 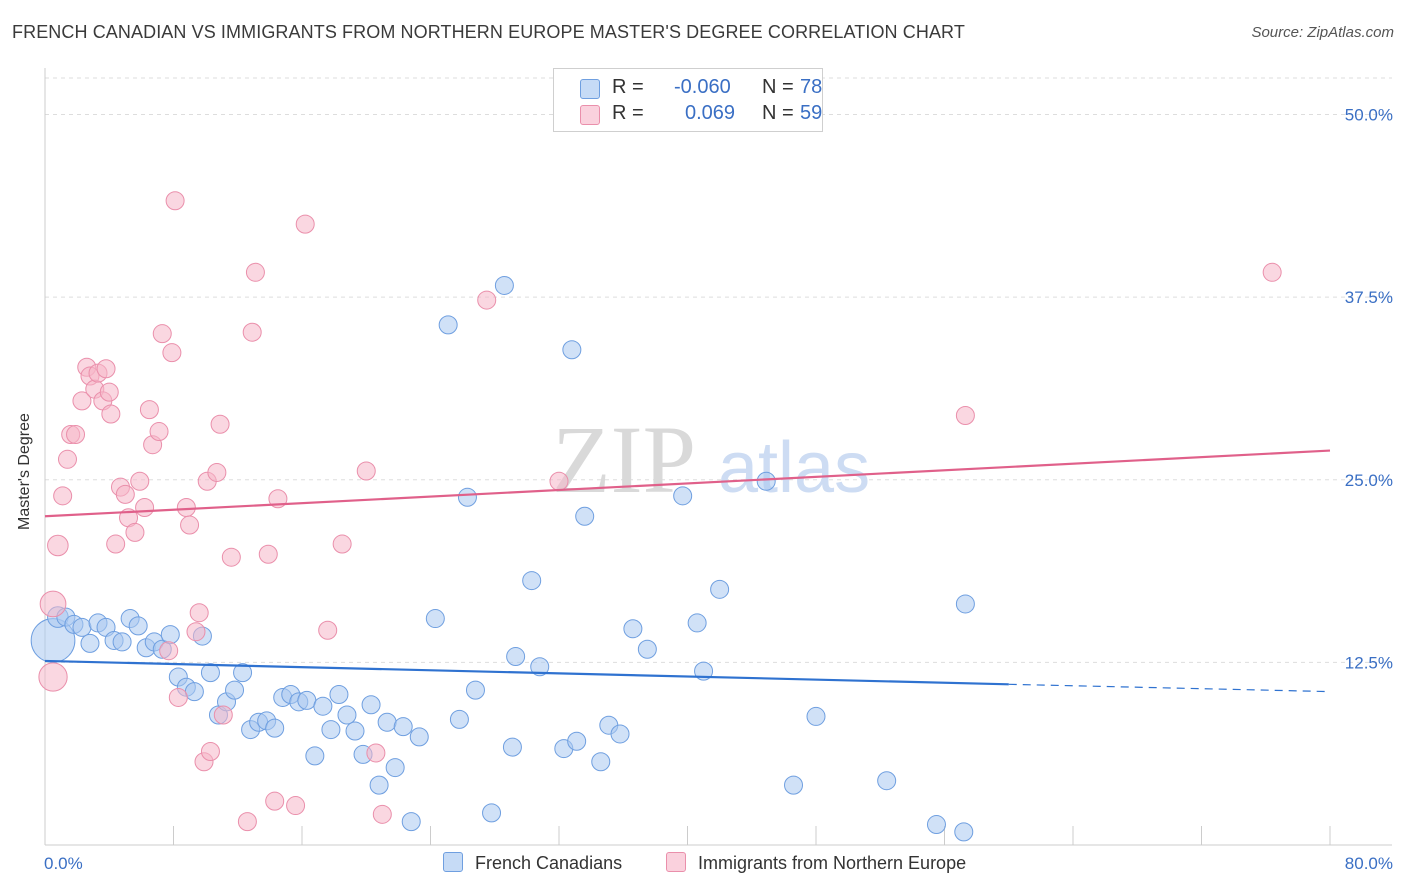 What do you see at coordinates (702, 87) in the screenshot?
I see `legend-r-value: -0.060` at bounding box center [702, 87].